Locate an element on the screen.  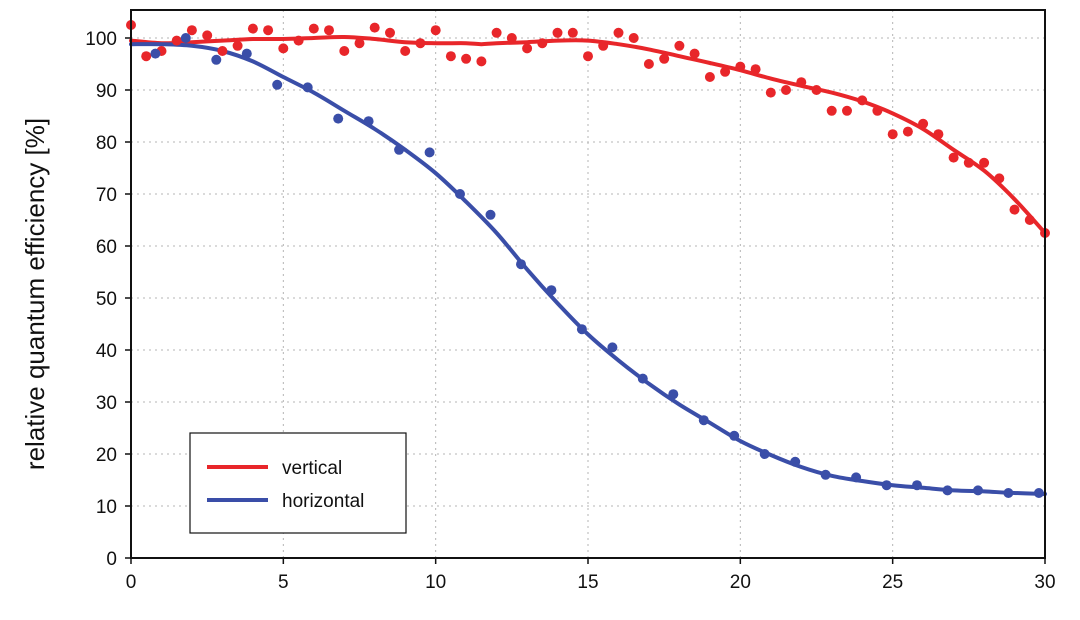
y-tick-label: 60 is located at coordinates (106, 247).